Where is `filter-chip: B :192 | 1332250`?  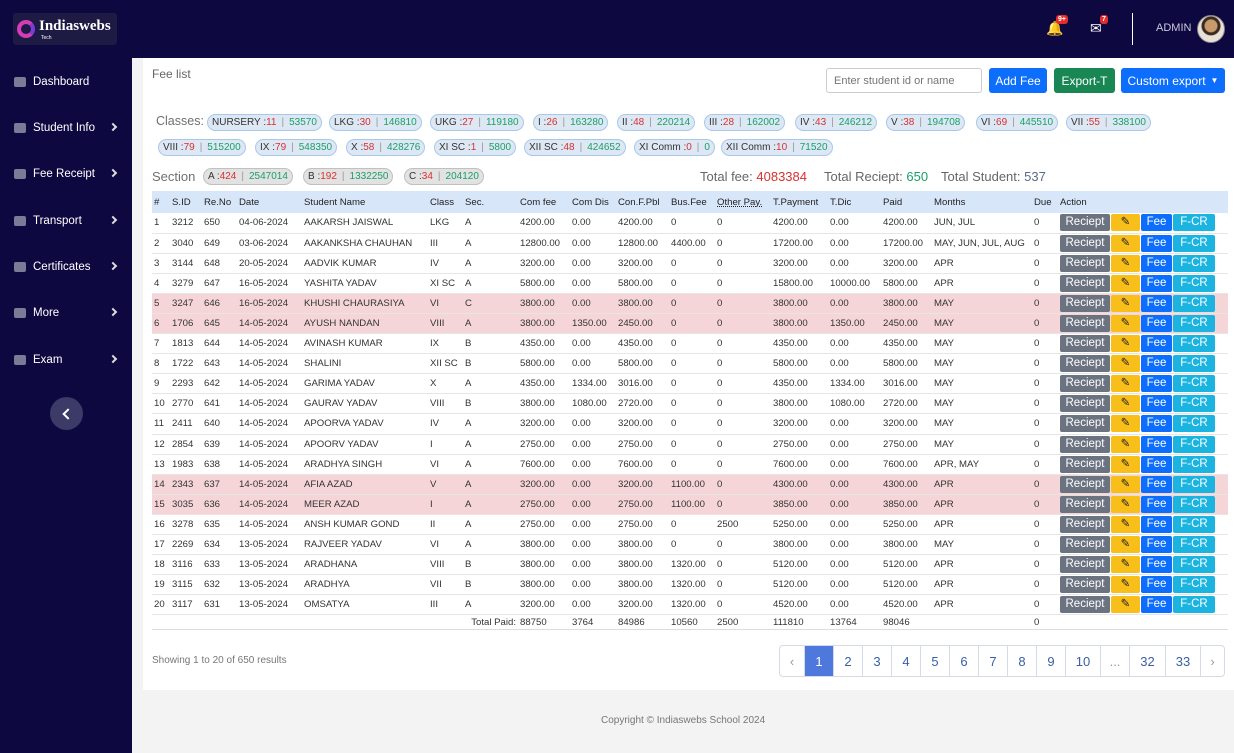
filter-chip: B :192 | 1332250 is located at coordinates (348, 176).